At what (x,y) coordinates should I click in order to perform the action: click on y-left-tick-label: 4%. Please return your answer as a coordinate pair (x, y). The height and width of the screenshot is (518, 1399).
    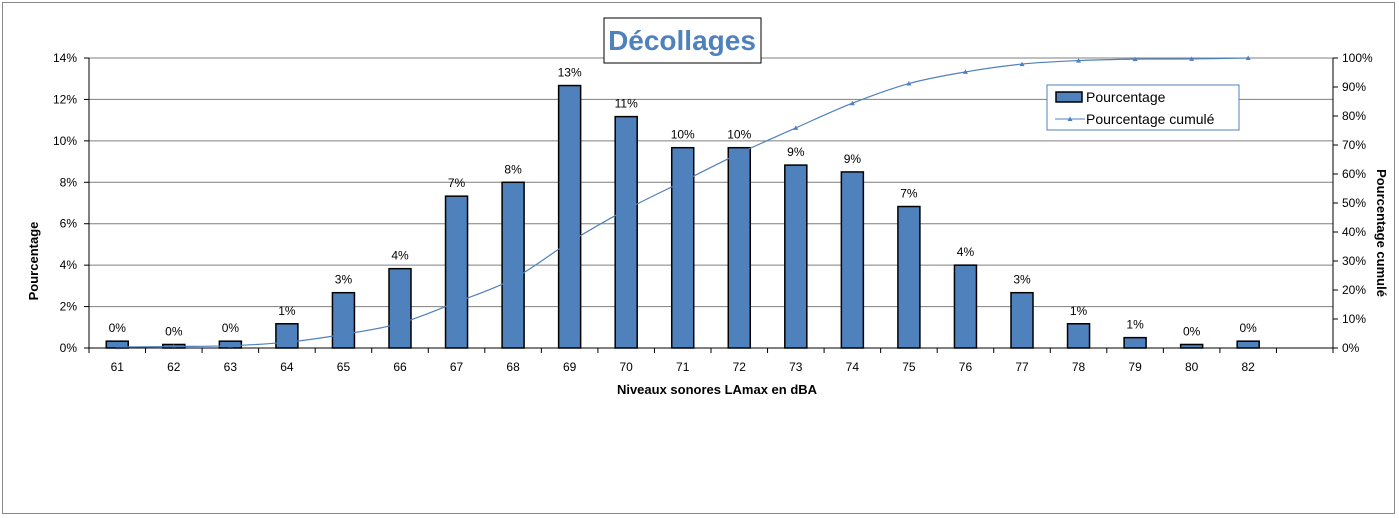
    Looking at the image, I should click on (69, 265).